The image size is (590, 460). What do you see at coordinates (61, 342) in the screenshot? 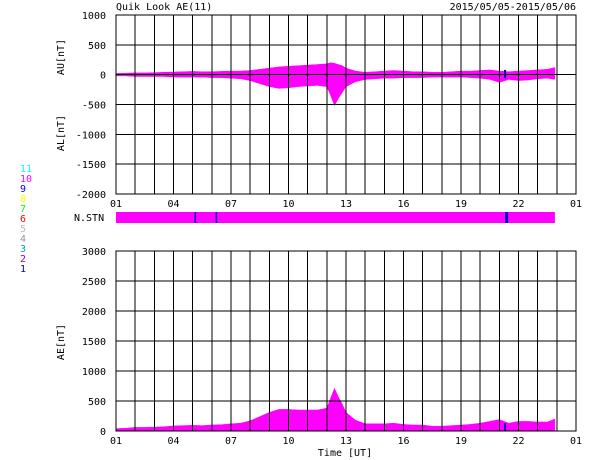
I see `ae-axis-label: AE[nT]` at bounding box center [61, 342].